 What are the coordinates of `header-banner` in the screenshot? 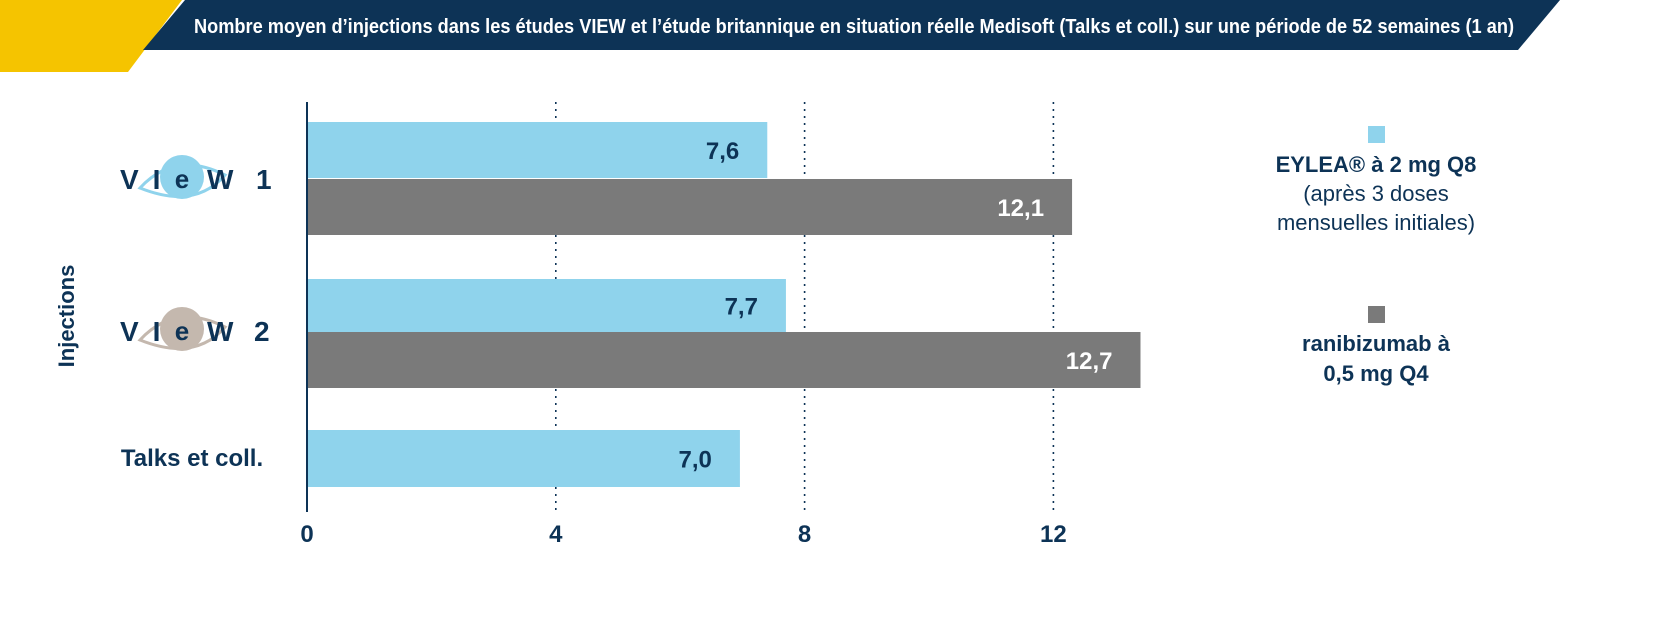 It's located at (851, 25).